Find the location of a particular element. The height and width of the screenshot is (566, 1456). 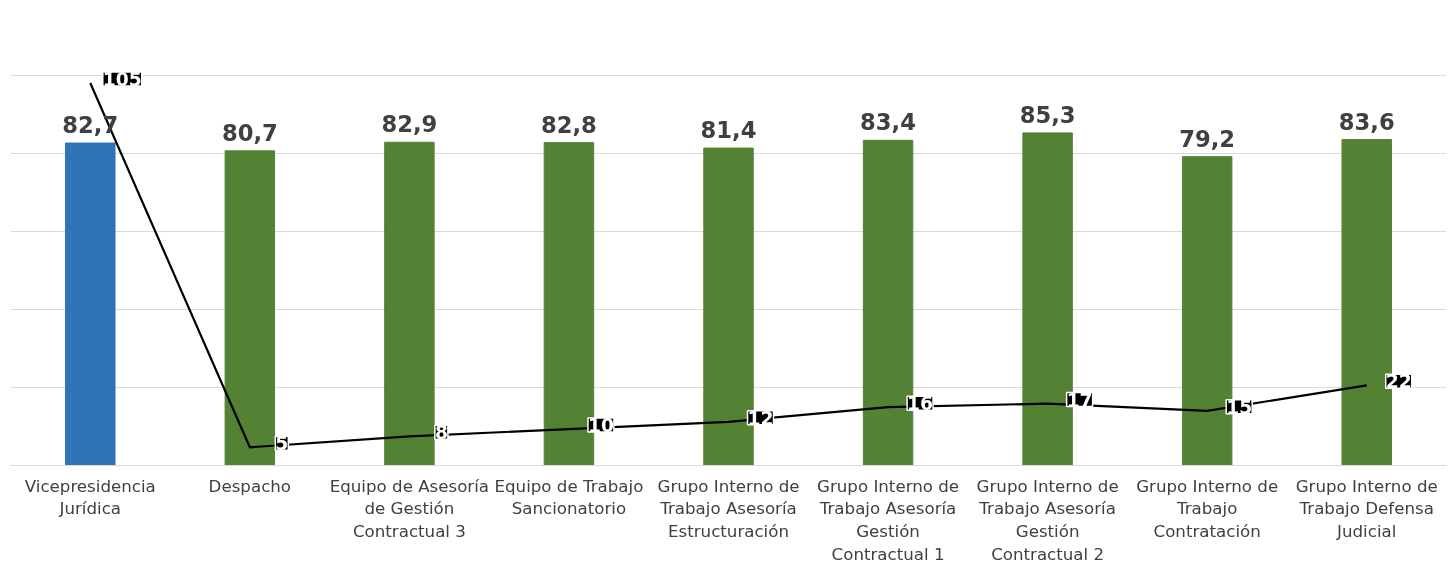

x-tick-label: Equipo de Asesoría de Gestión Contractual 3 is located at coordinates (409, 509).